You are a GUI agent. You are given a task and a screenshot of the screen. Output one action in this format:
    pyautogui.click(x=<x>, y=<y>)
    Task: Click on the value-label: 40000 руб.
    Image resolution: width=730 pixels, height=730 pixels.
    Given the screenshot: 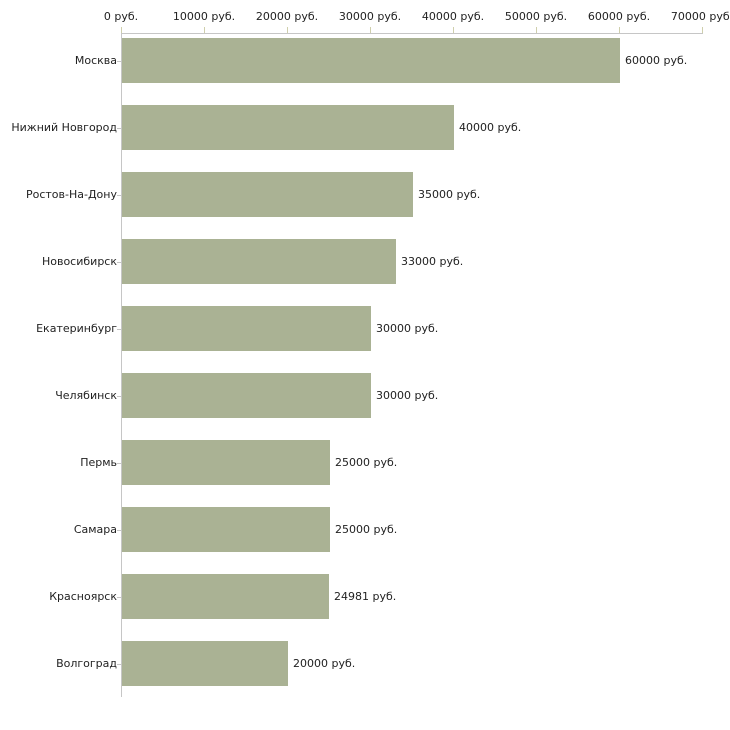 What is the action you would take?
    pyautogui.click(x=490, y=127)
    